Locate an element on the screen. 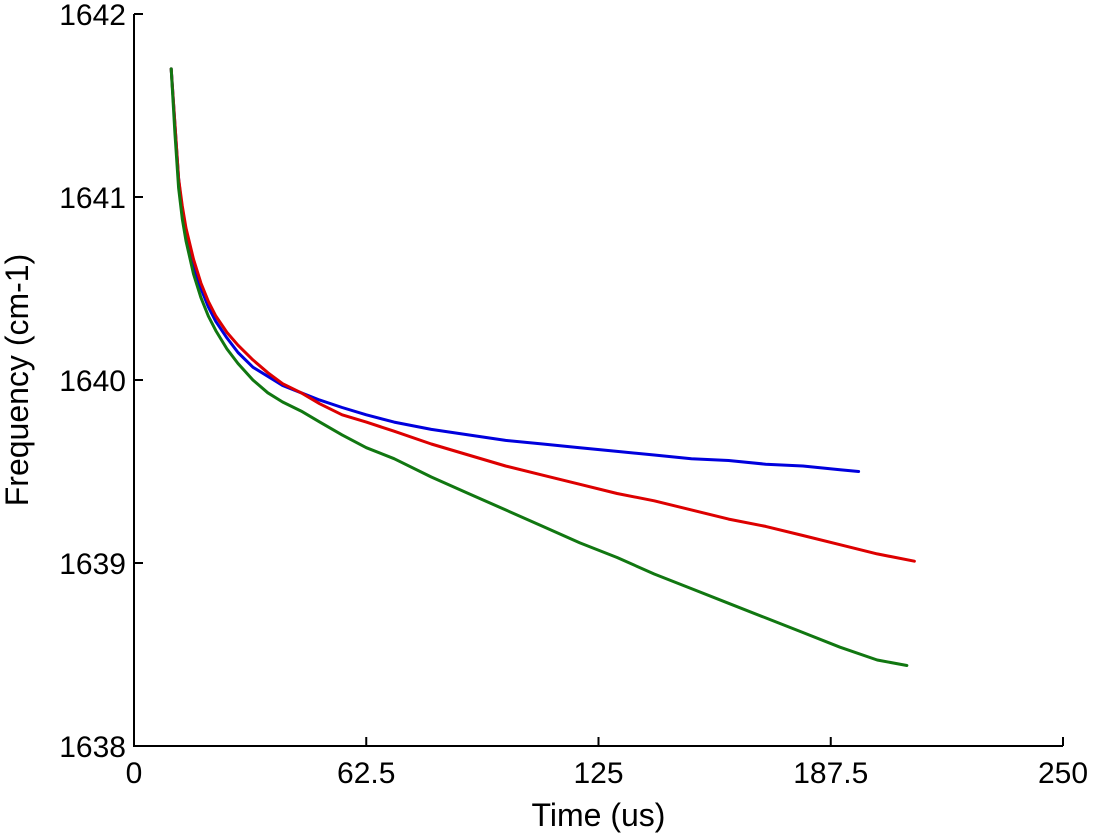 Image resolution: width=1094 pixels, height=834 pixels. y-tick-label: 1638 is located at coordinates (92, 747).